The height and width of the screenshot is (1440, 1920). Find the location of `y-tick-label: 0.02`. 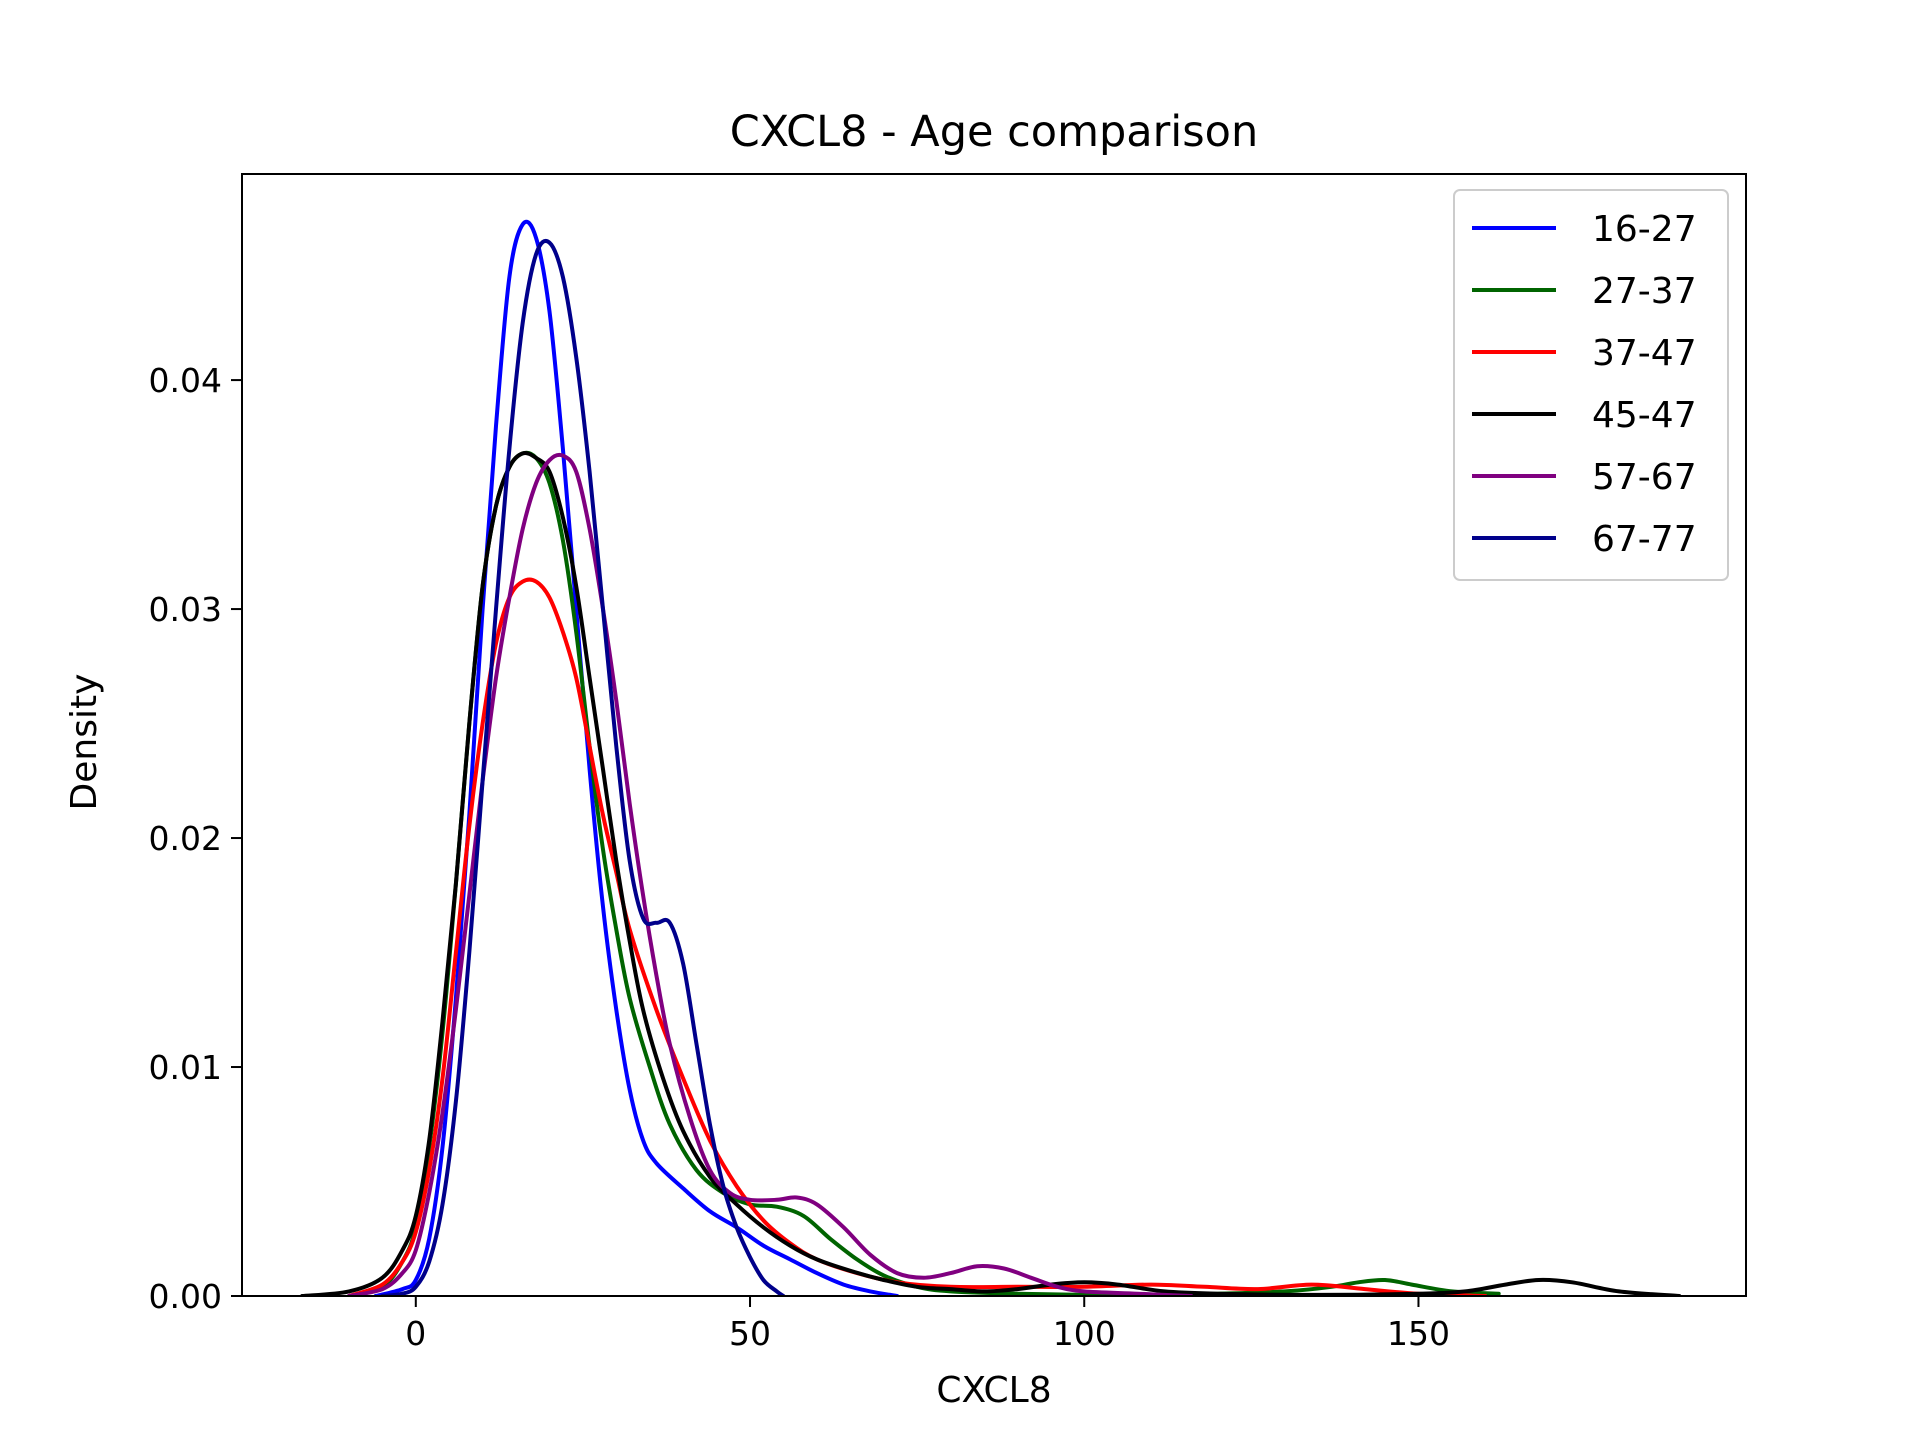

y-tick-label: 0.02 is located at coordinates (185, 838).